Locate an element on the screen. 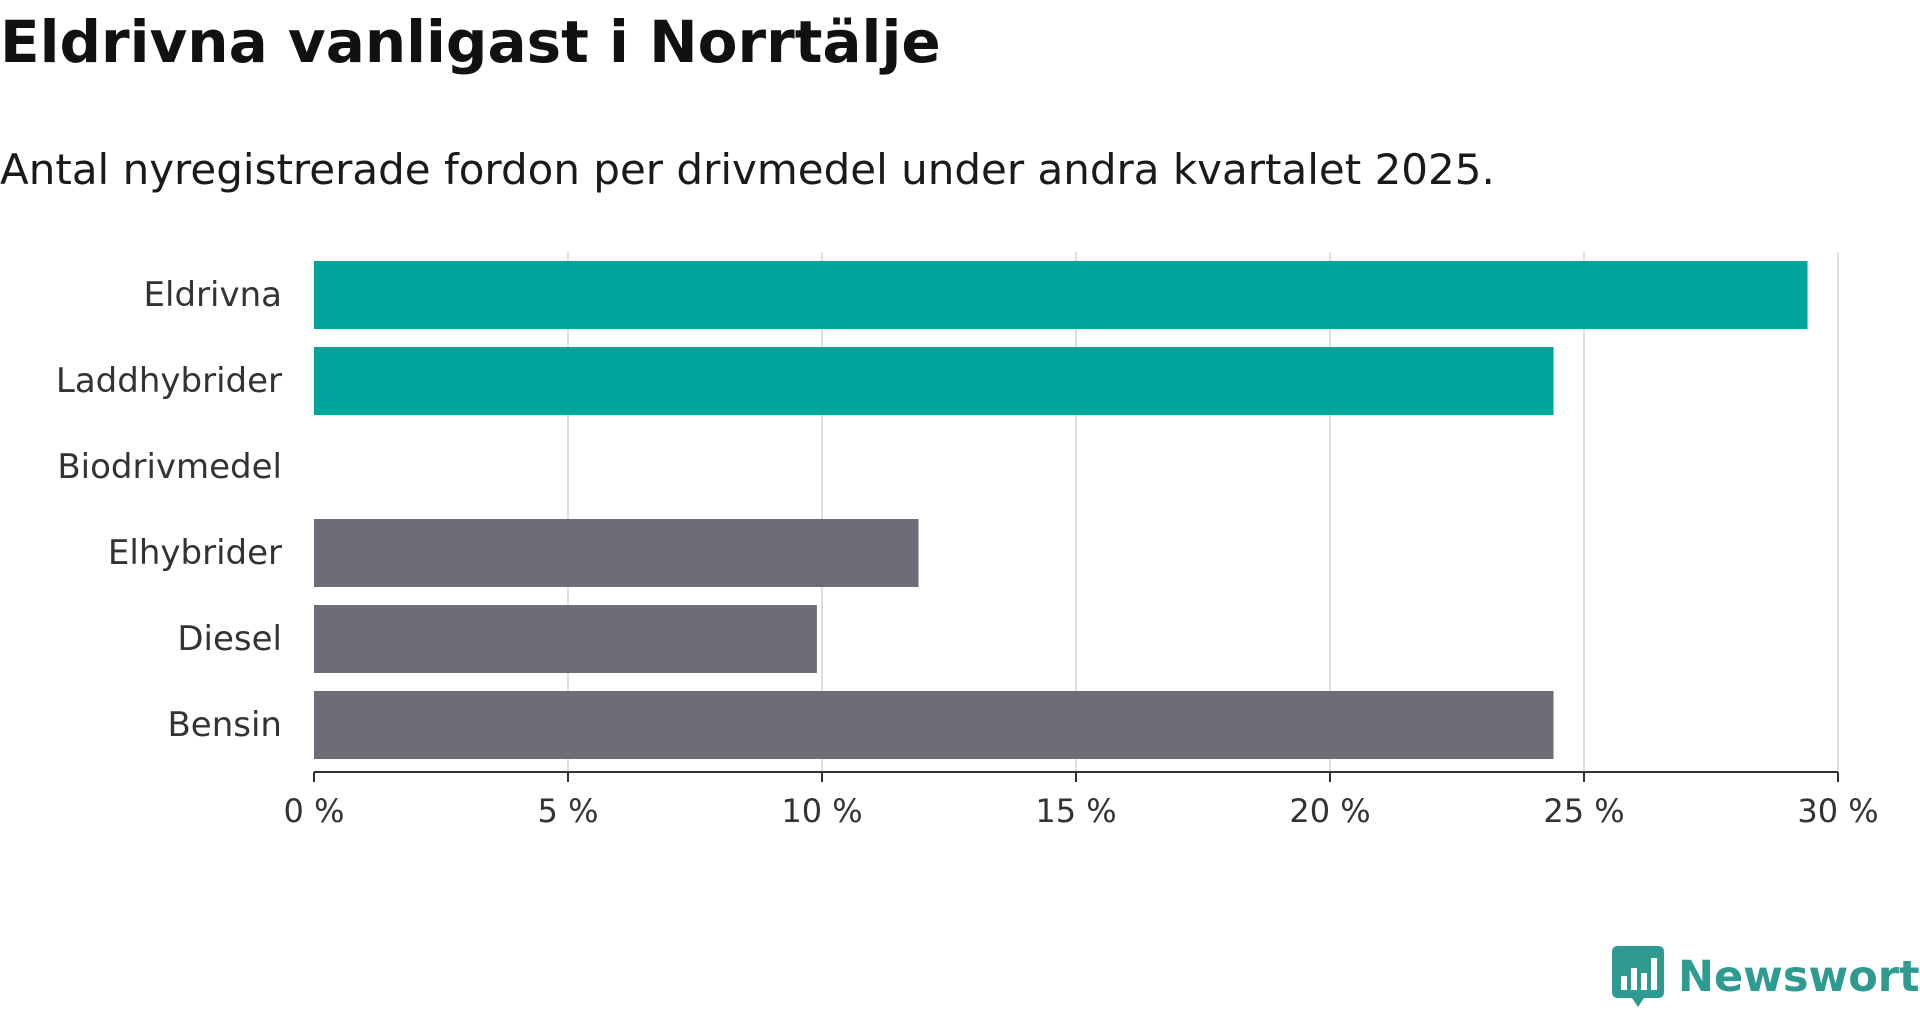 The width and height of the screenshot is (1920, 1010). chart-title: Eldrivna vanligast i Norrtälje is located at coordinates (470, 42).